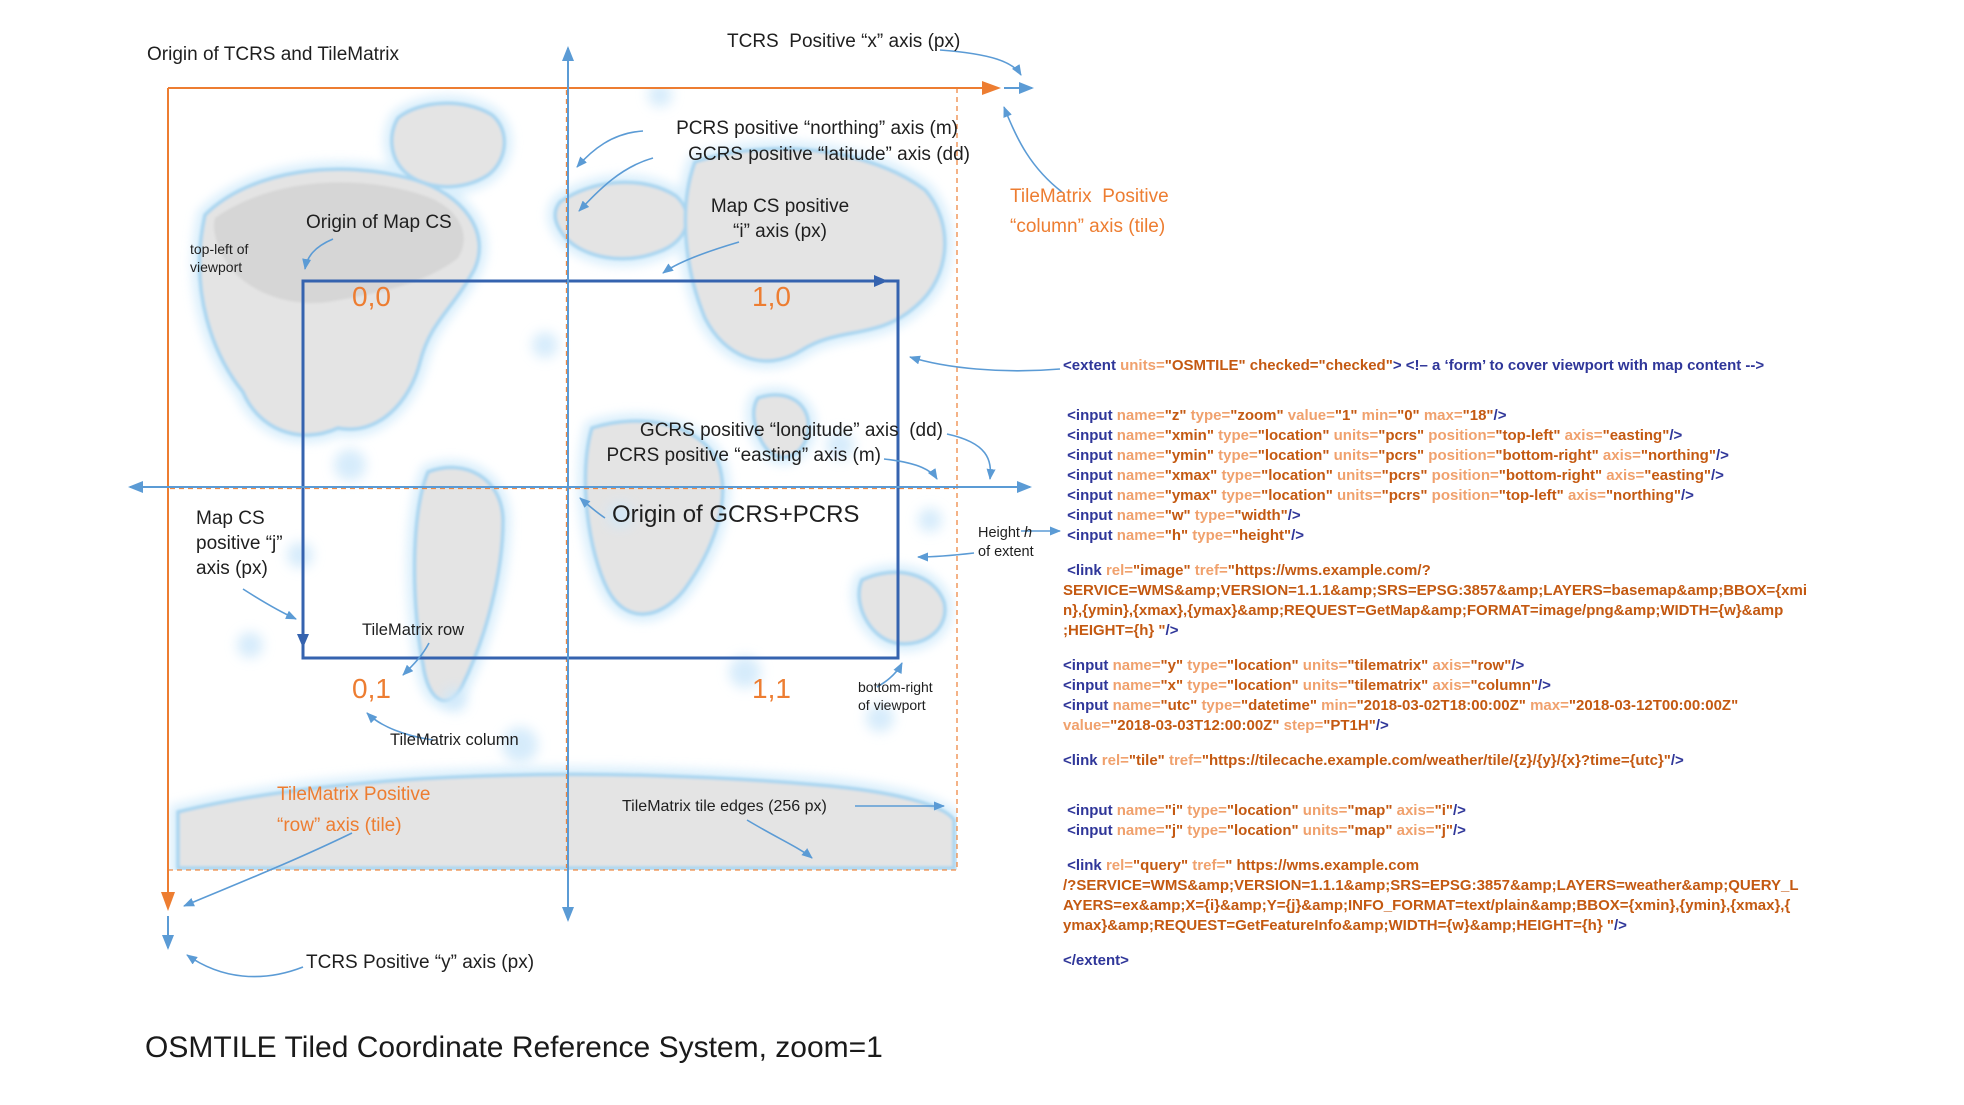 The height and width of the screenshot is (1105, 1964). I want to click on label-pcrs-easting: PCRS positive “easting” axis (m), so click(743, 455).